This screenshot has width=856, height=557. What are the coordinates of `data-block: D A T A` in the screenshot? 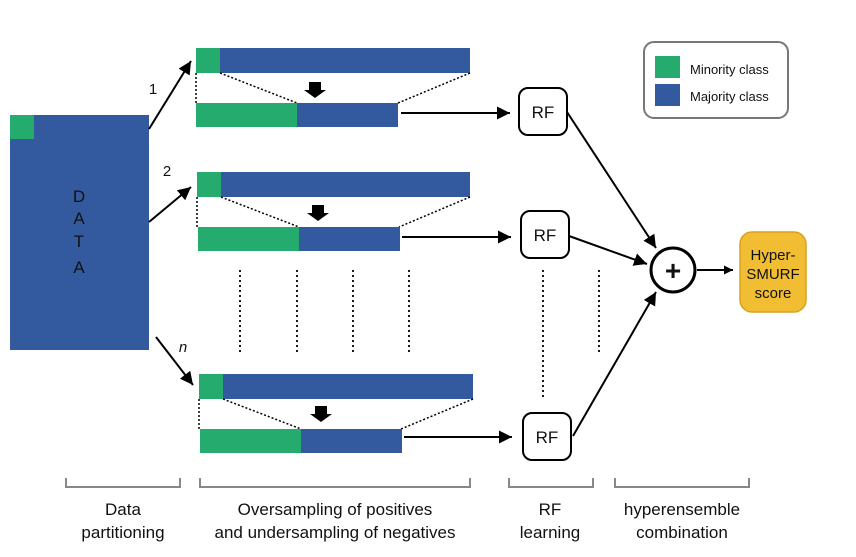 It's located at (79, 232).